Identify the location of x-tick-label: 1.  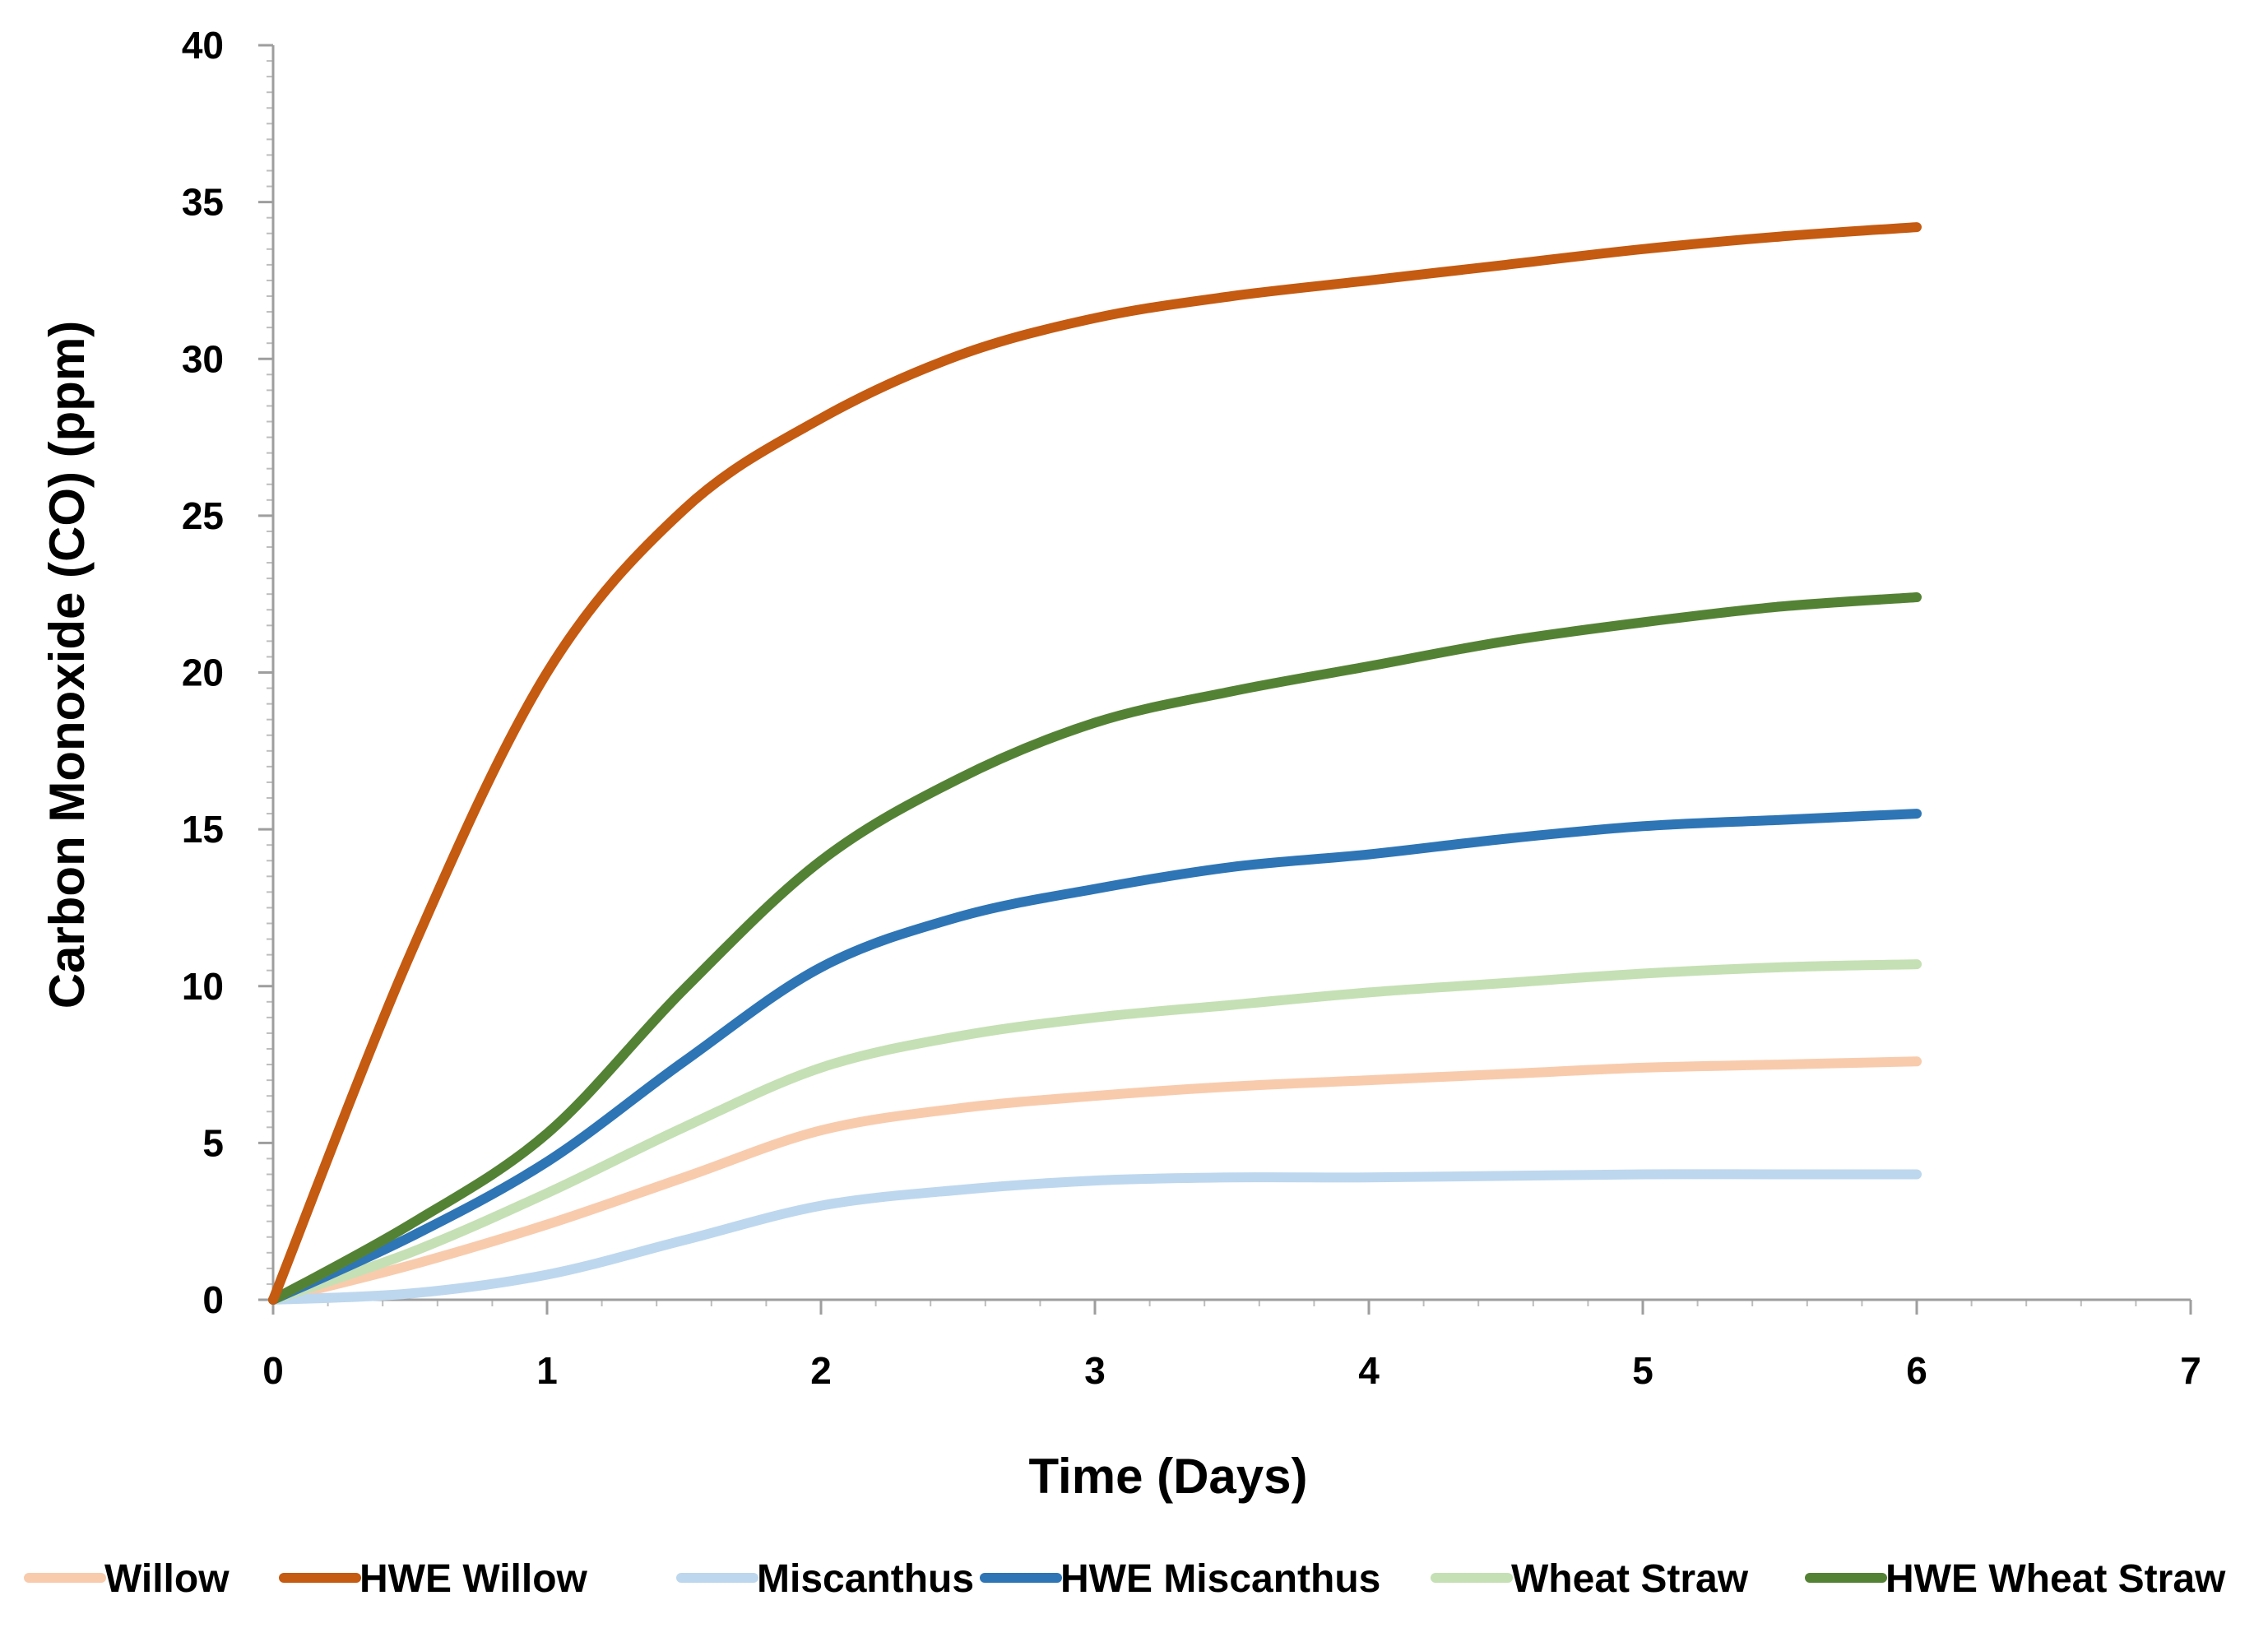
(547, 1370).